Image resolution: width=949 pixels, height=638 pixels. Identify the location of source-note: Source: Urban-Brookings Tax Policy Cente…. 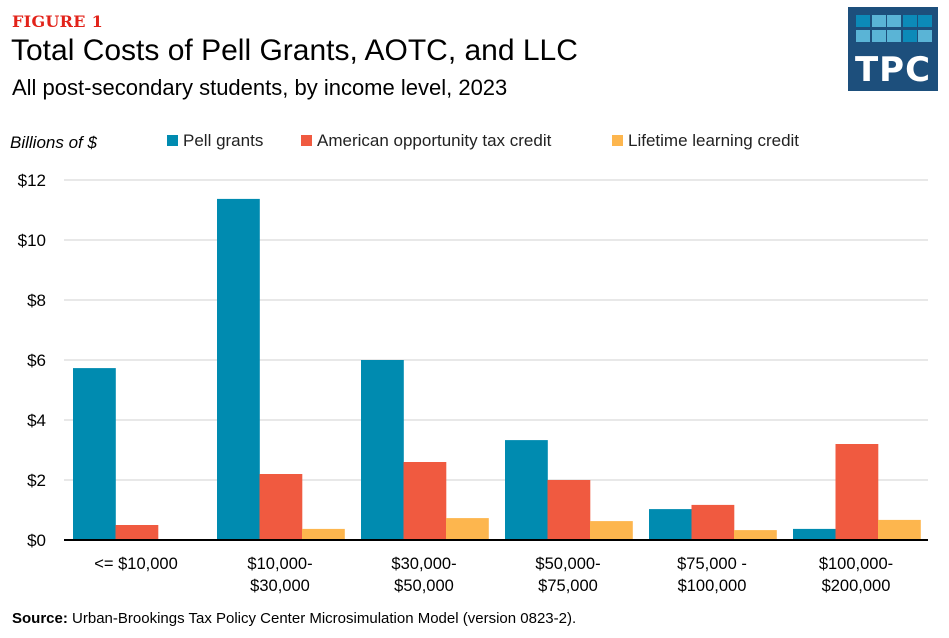
(294, 618).